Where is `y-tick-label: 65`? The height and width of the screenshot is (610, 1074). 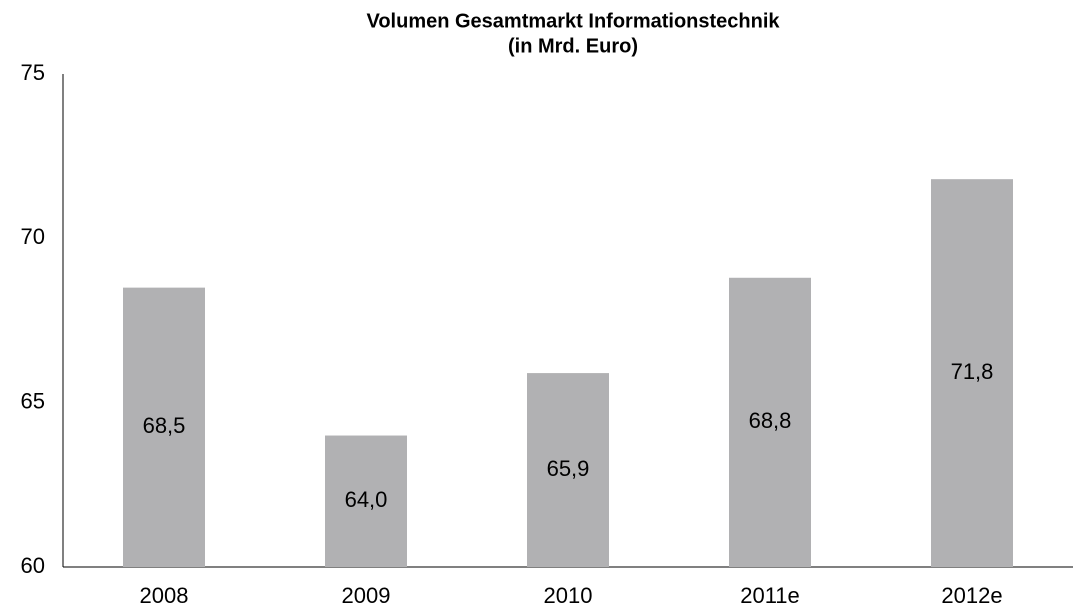 y-tick-label: 65 is located at coordinates (33, 400).